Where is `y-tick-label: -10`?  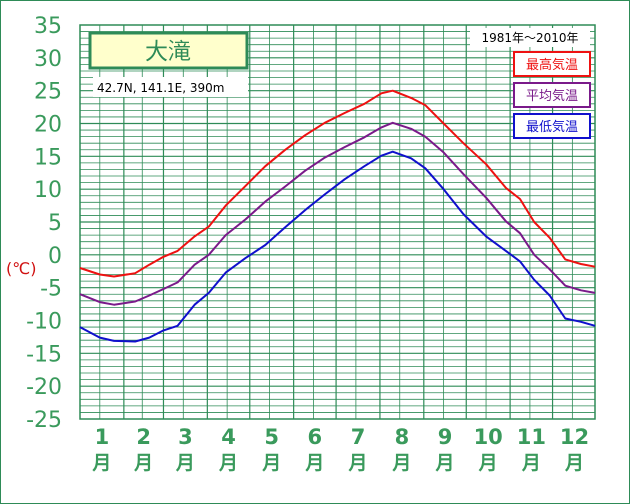 y-tick-label: -10 is located at coordinates (44, 322).